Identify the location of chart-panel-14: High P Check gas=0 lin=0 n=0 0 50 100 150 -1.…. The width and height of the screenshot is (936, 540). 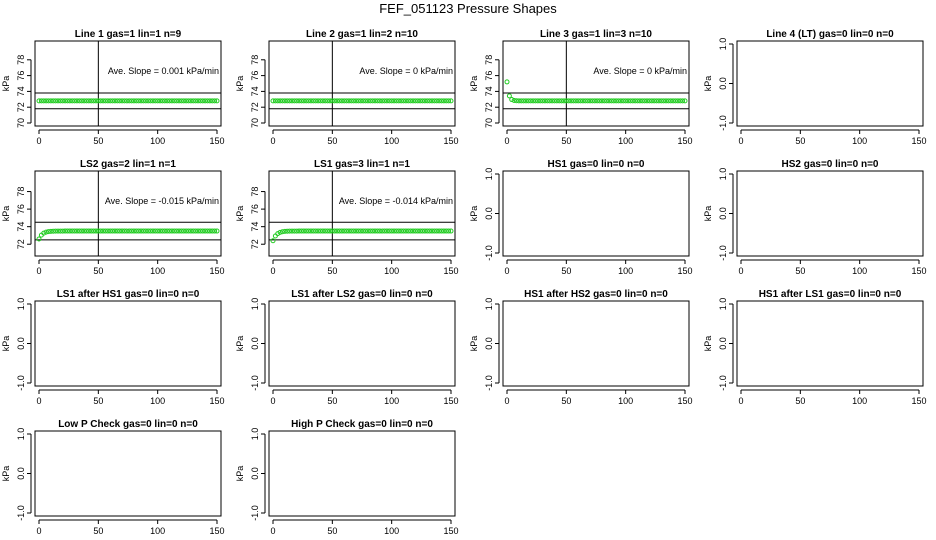
(347, 477).